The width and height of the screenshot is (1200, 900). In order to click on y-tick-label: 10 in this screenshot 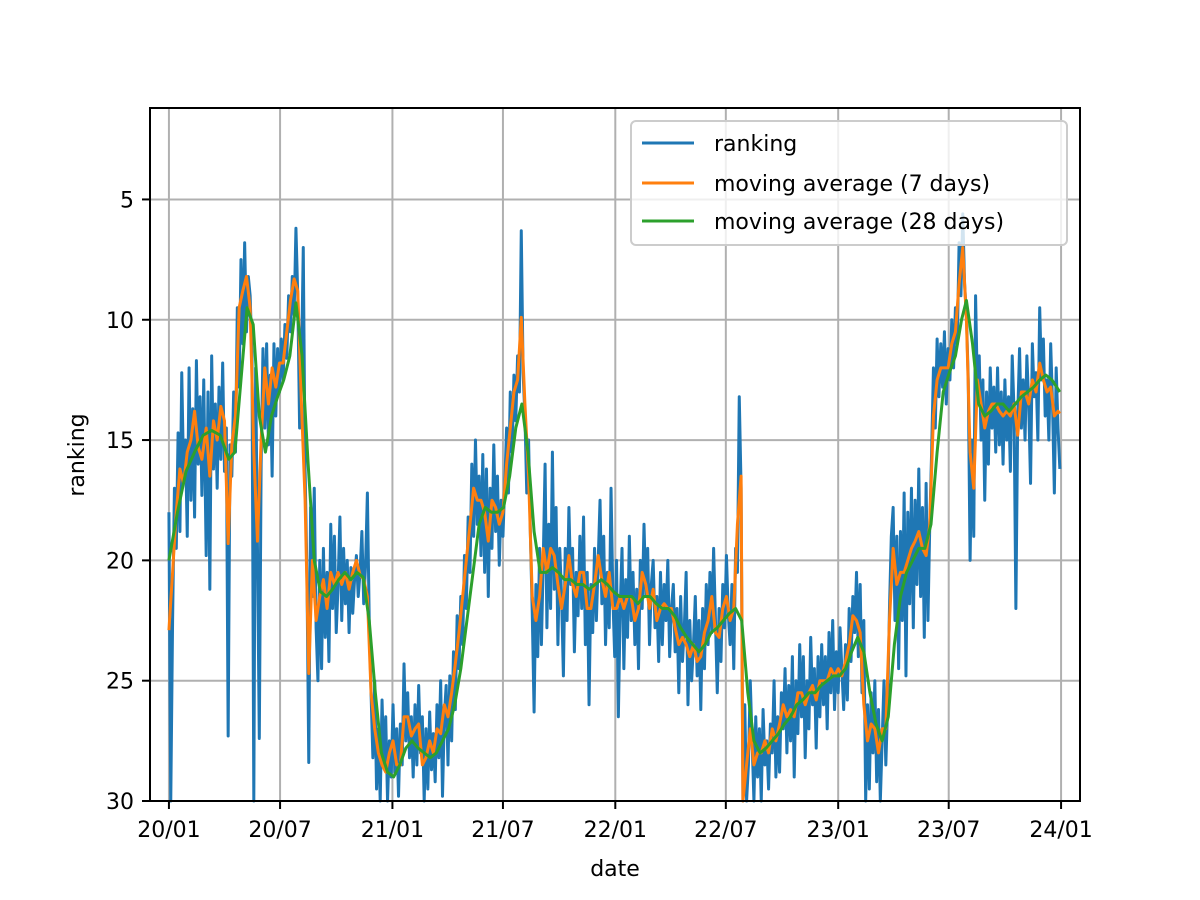, I will do `click(120, 321)`.